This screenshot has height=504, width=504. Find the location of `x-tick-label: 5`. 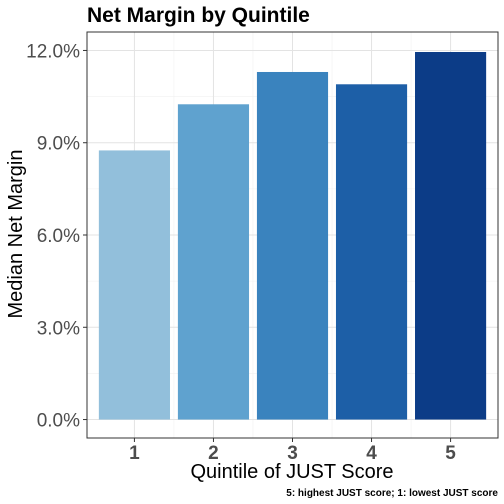

x-tick-label: 5 is located at coordinates (450, 453).